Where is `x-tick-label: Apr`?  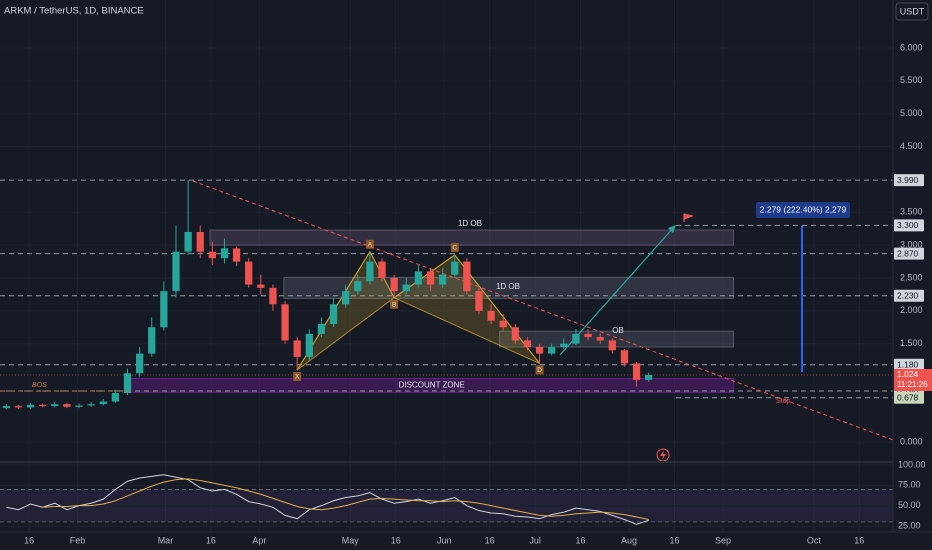 x-tick-label: Apr is located at coordinates (259, 540).